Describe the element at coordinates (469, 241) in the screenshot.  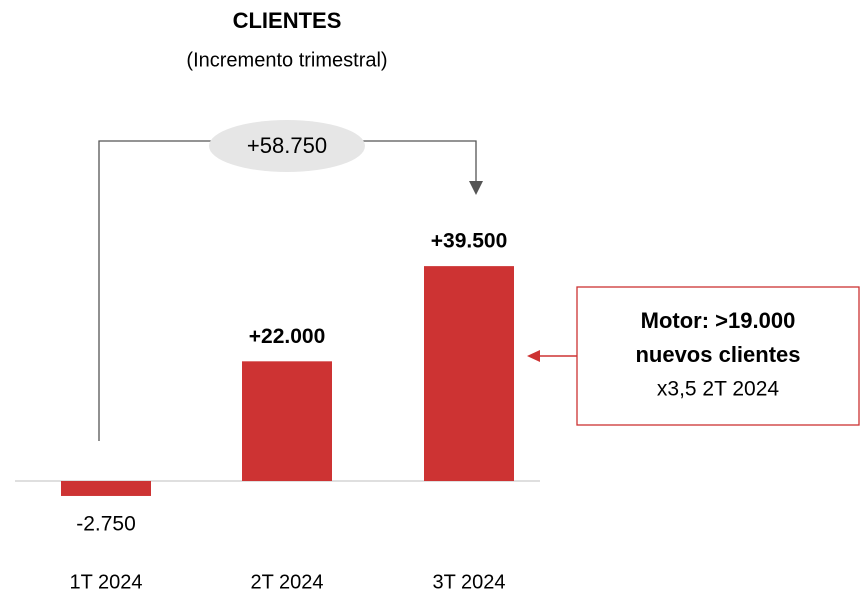
I see `value-label: +39.500` at that location.